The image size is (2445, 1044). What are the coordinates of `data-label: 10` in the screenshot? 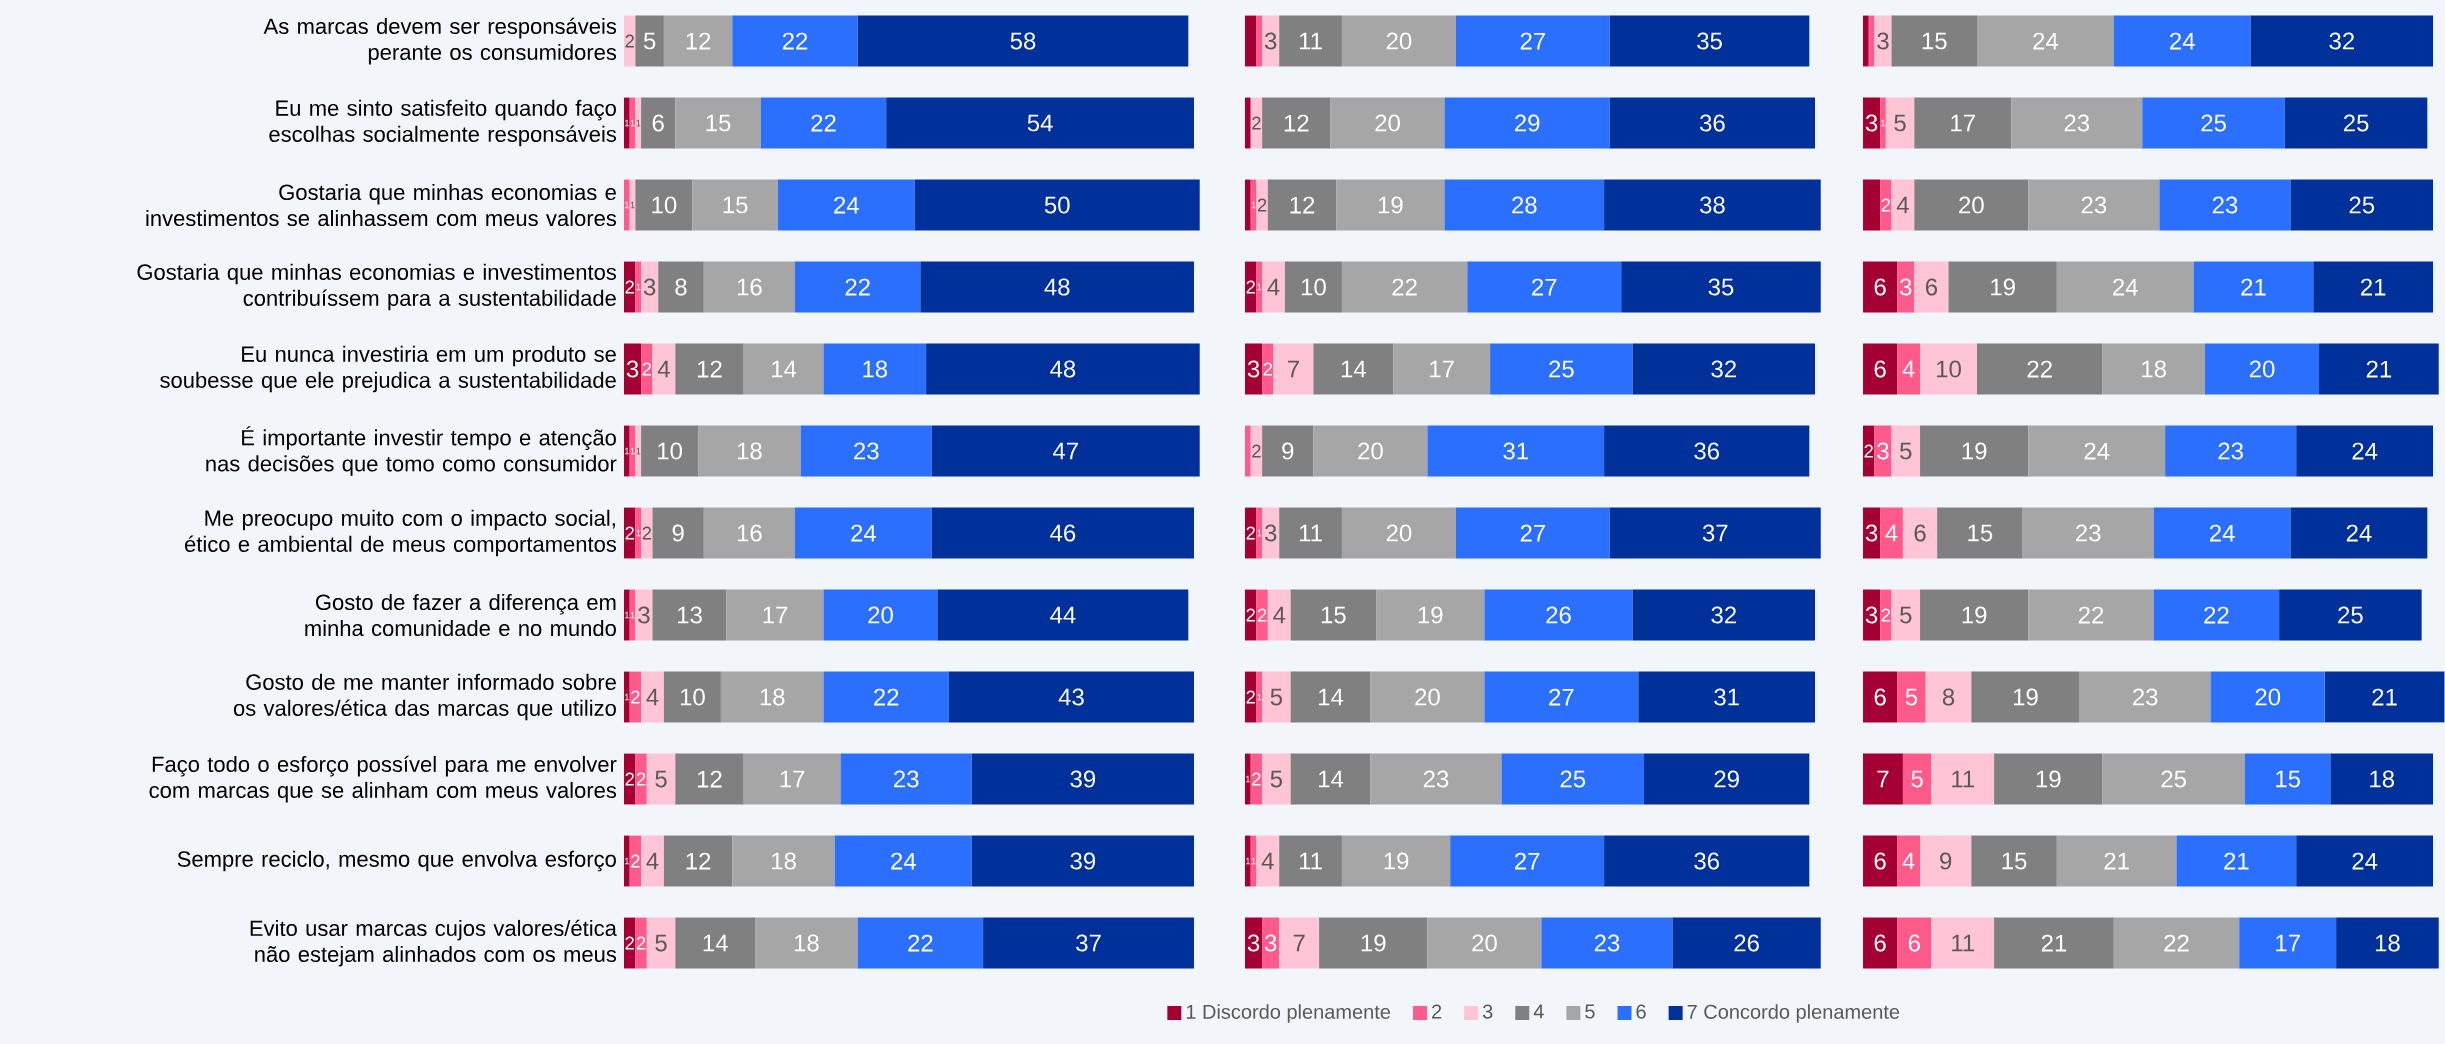 It's located at (664, 205).